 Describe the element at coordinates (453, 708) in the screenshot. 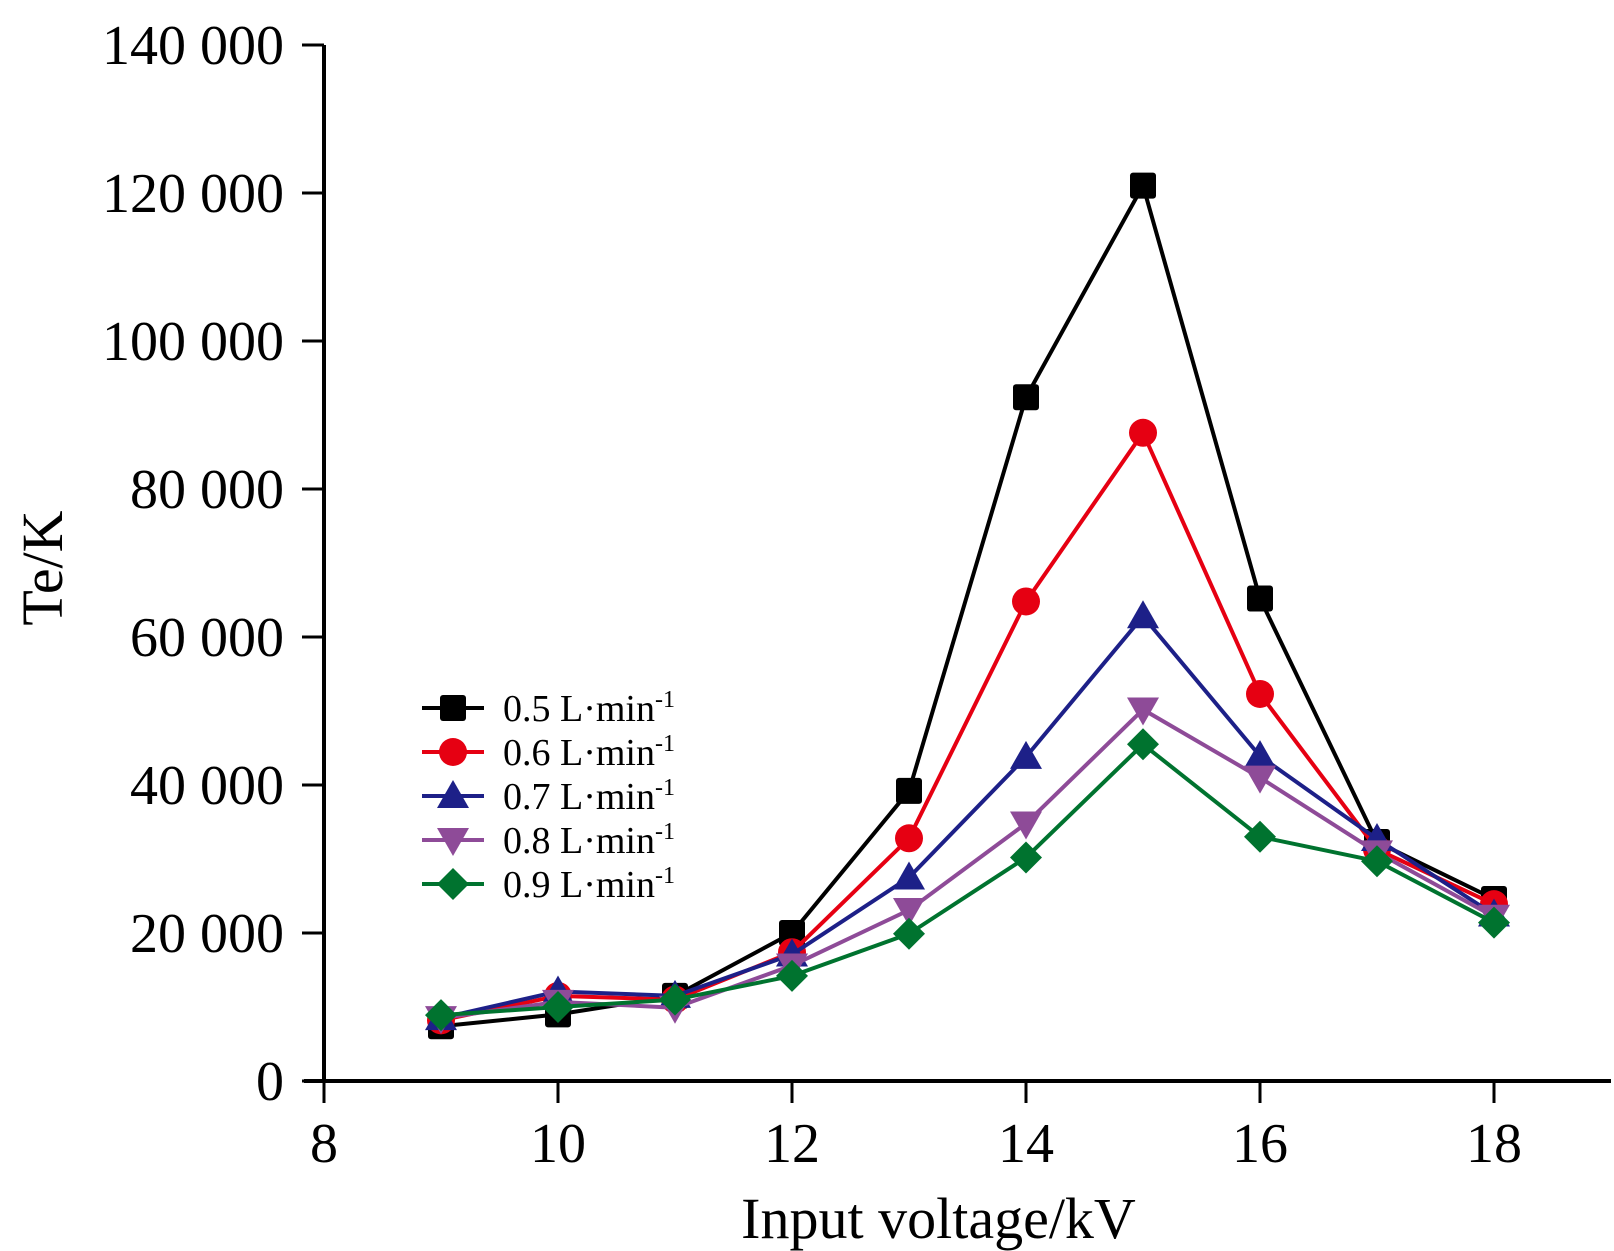

I see `legend-marker-square` at that location.